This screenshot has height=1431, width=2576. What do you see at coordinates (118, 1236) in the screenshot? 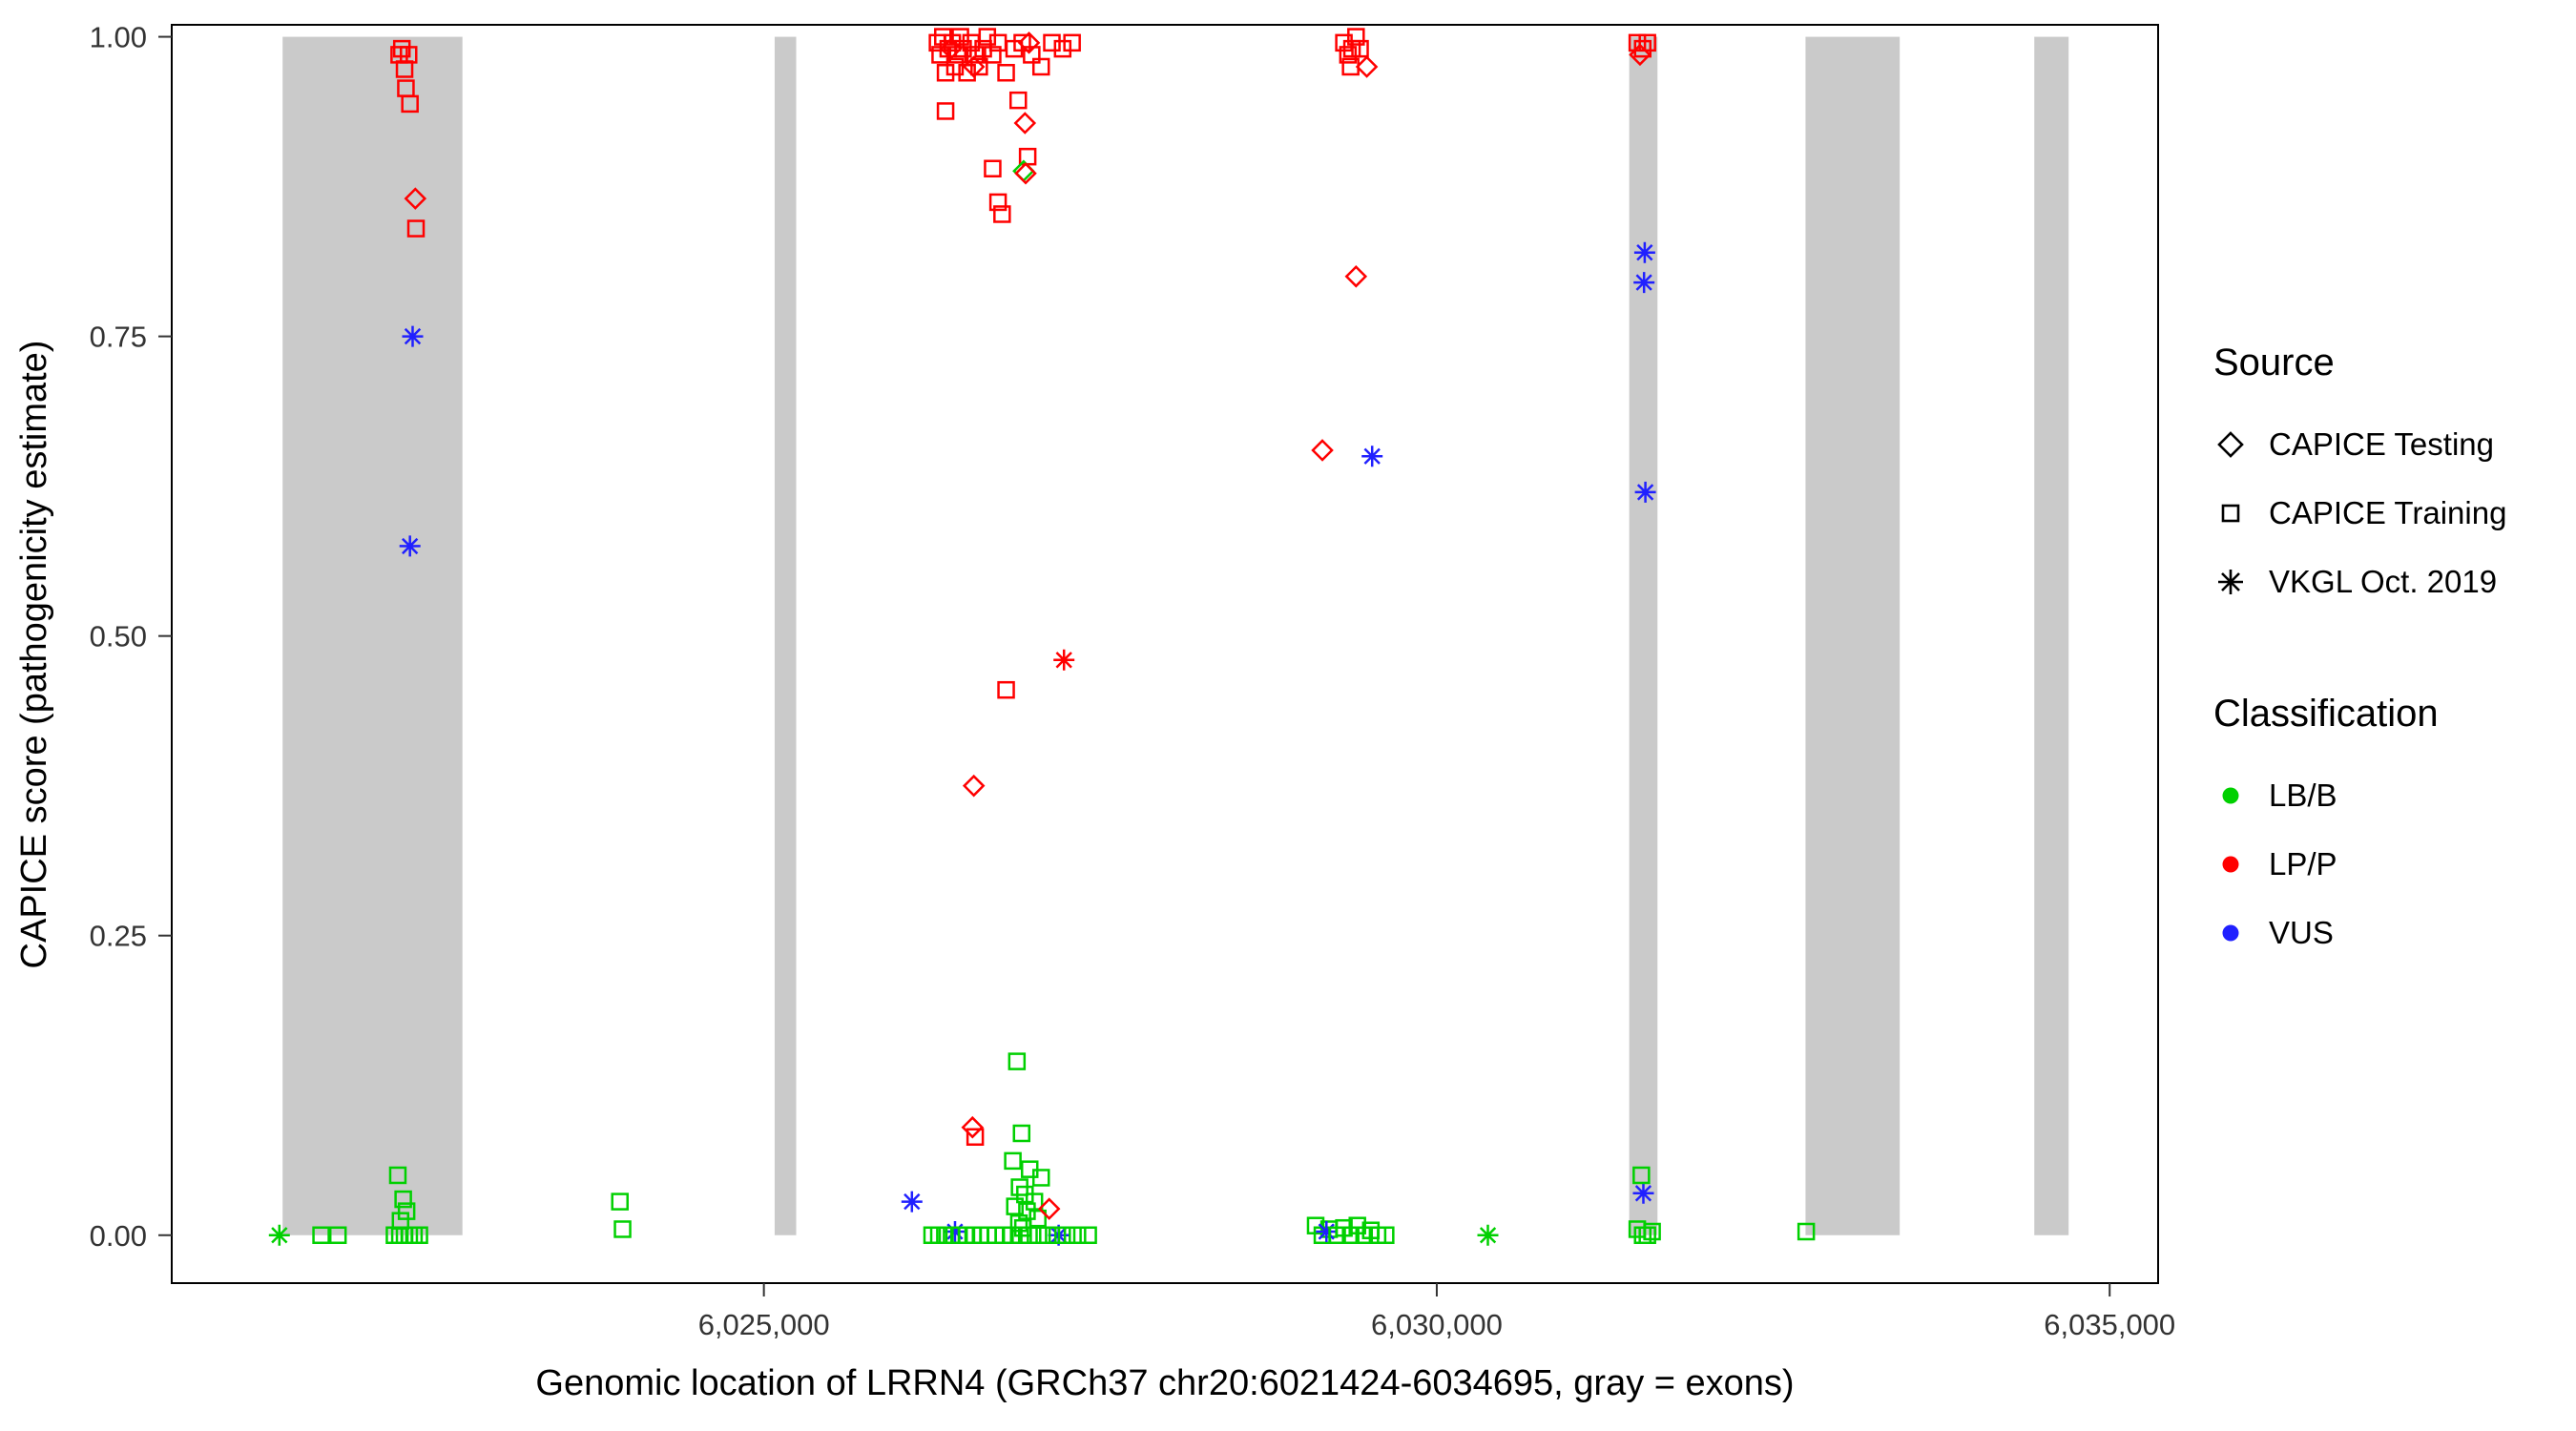
I see `y-tick-label: 0.00` at bounding box center [118, 1236].